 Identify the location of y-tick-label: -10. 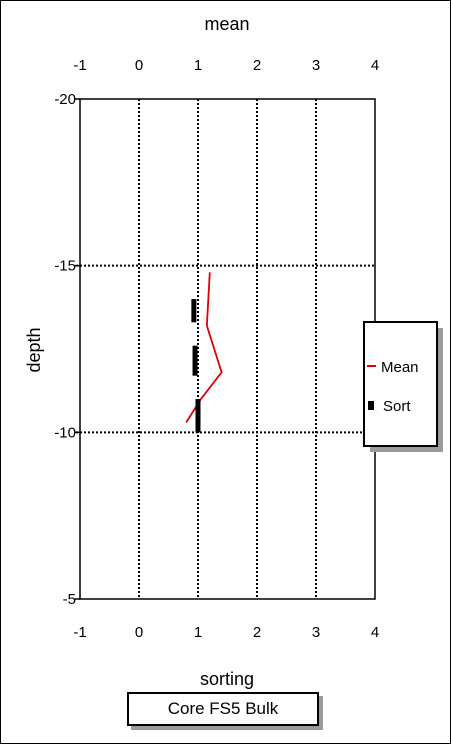
(65, 432).